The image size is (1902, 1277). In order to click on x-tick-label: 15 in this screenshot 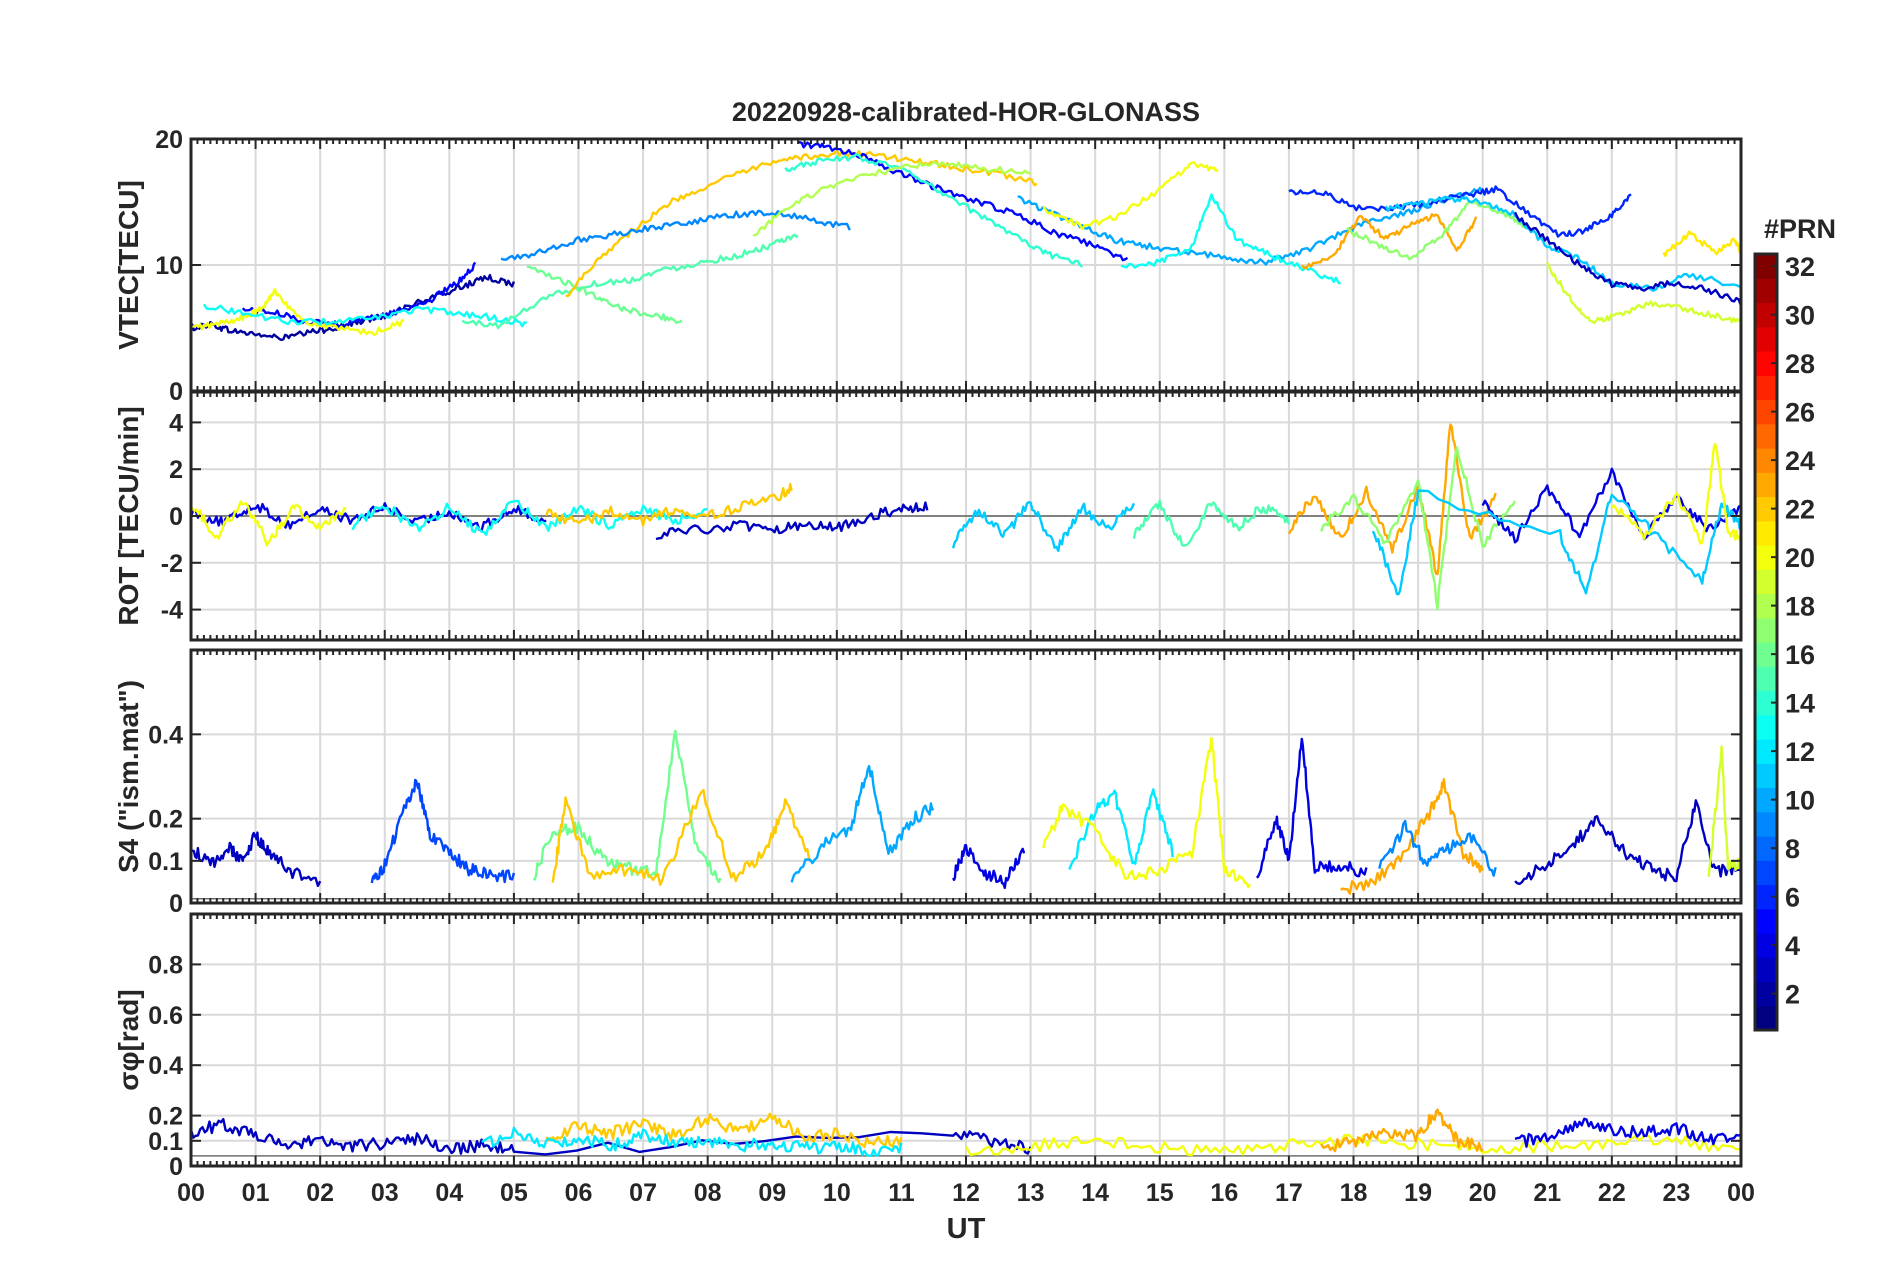, I will do `click(1160, 1193)`.